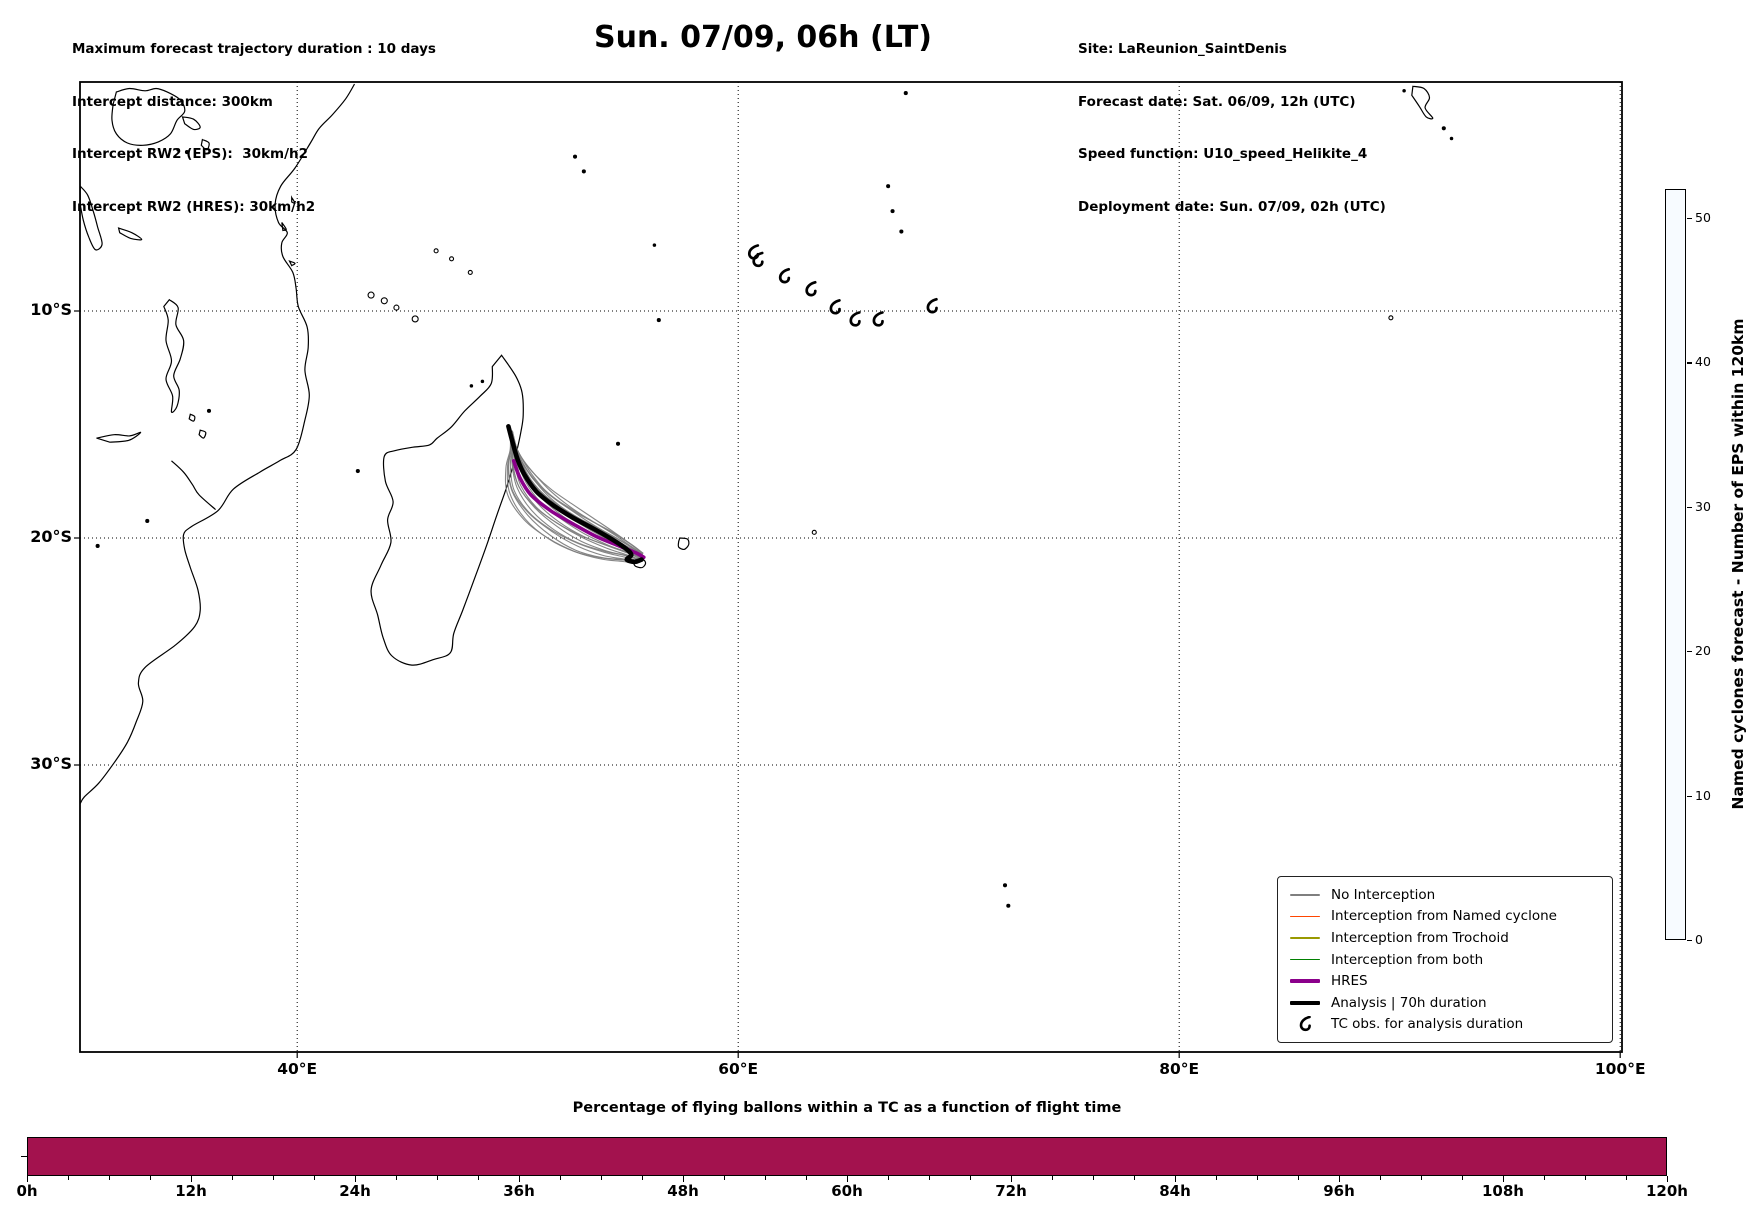 The width and height of the screenshot is (1752, 1213). What do you see at coordinates (193, 485) in the screenshot?
I see `coastline` at bounding box center [193, 485].